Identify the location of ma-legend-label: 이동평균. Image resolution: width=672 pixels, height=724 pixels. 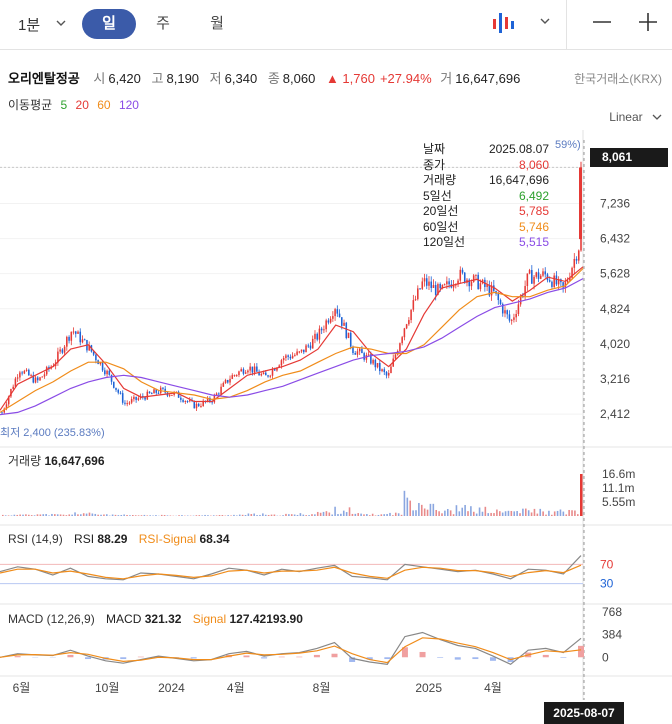
(30, 105).